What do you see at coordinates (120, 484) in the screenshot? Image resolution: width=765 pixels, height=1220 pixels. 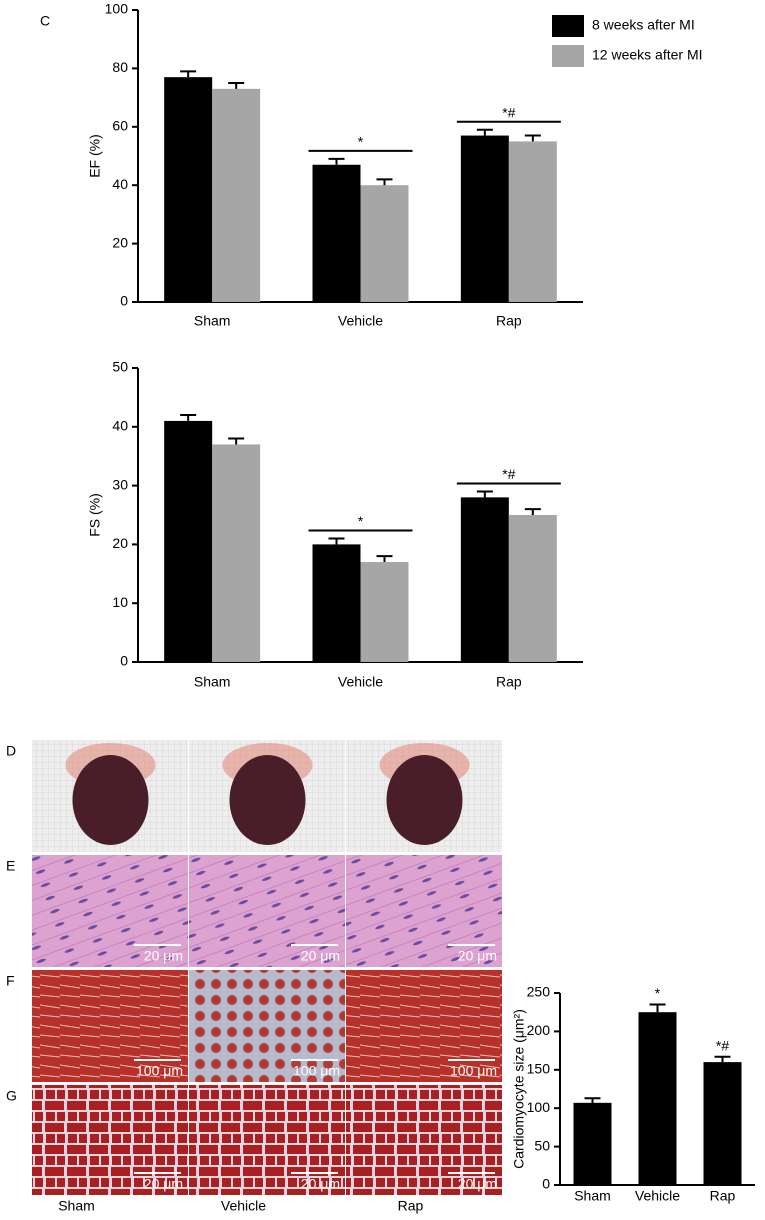 I see `y-tick-label: 30` at bounding box center [120, 484].